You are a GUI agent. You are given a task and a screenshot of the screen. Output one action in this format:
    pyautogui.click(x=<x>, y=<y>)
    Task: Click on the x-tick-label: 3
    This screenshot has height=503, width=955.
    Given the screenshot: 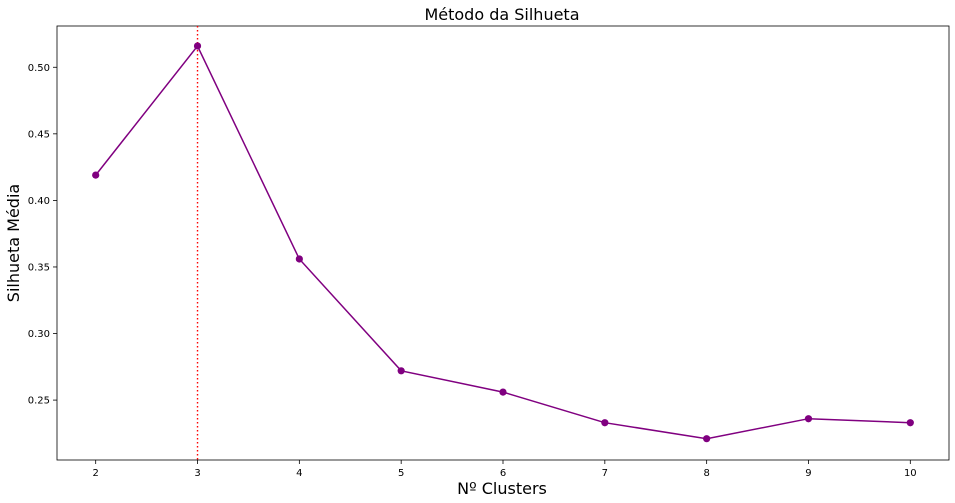 What is the action you would take?
    pyautogui.click(x=197, y=473)
    